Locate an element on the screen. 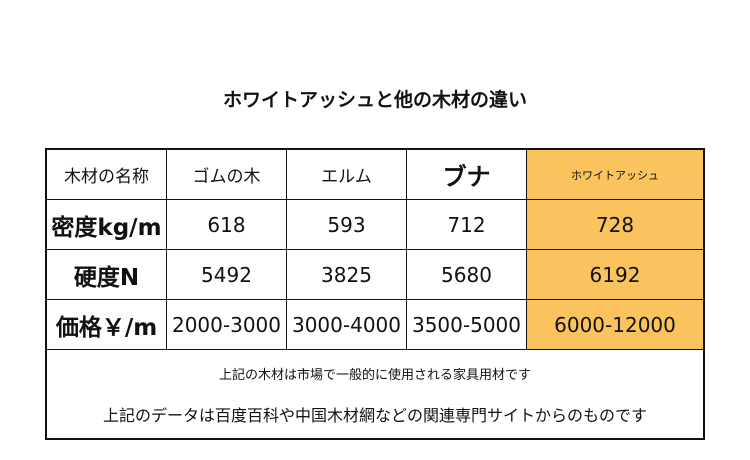 The width and height of the screenshot is (750, 460). table-cell: 3500-5000 is located at coordinates (467, 324).